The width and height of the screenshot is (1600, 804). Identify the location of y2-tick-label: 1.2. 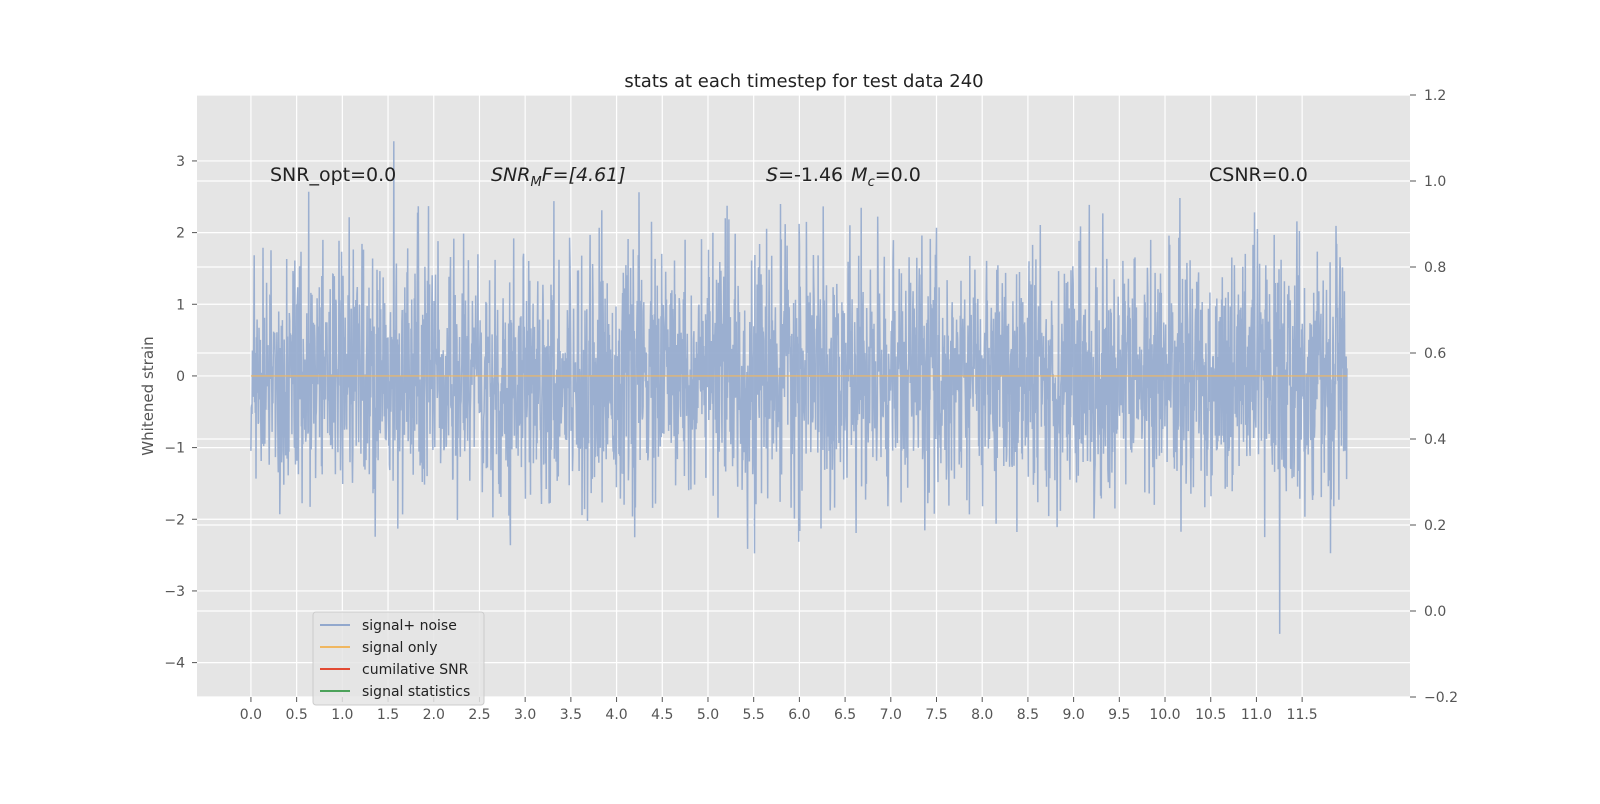
(1435, 96).